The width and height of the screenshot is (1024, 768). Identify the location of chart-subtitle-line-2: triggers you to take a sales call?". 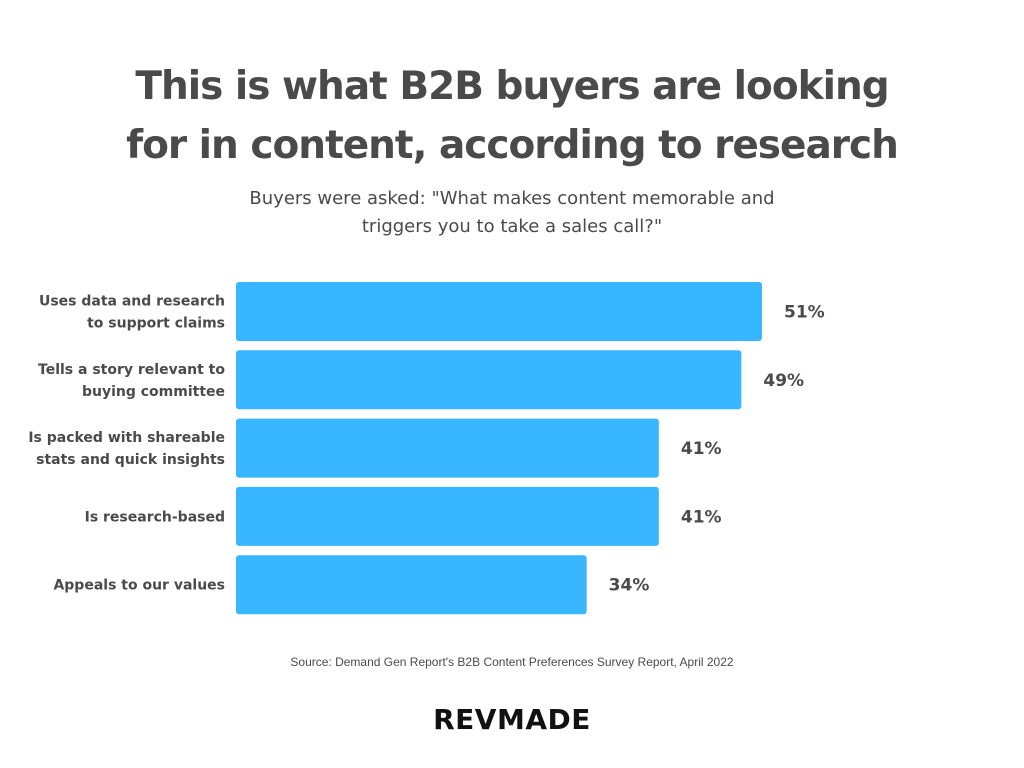
(512, 226).